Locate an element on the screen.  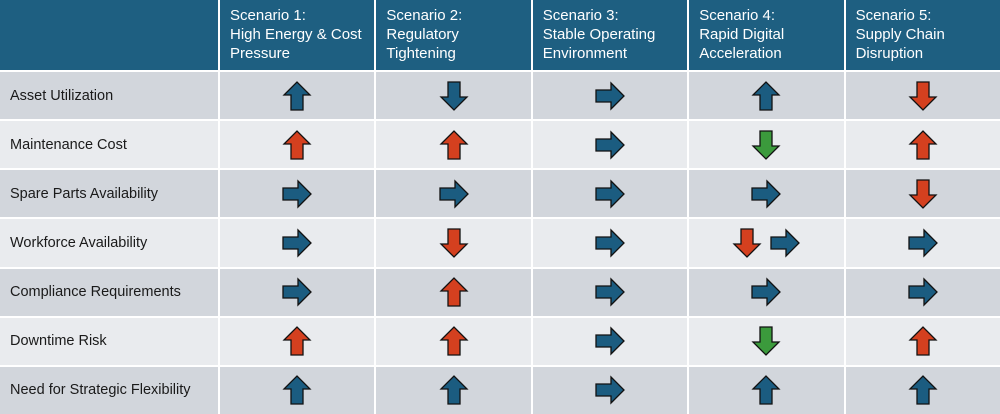
corner-cell is located at coordinates (109, 35).